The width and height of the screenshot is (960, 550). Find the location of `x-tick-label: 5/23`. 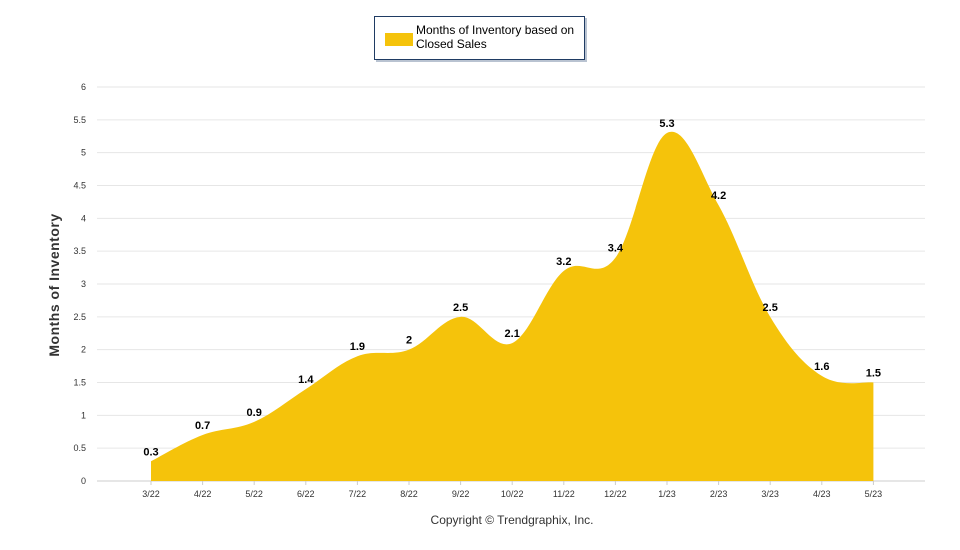

x-tick-label: 5/23 is located at coordinates (874, 494).